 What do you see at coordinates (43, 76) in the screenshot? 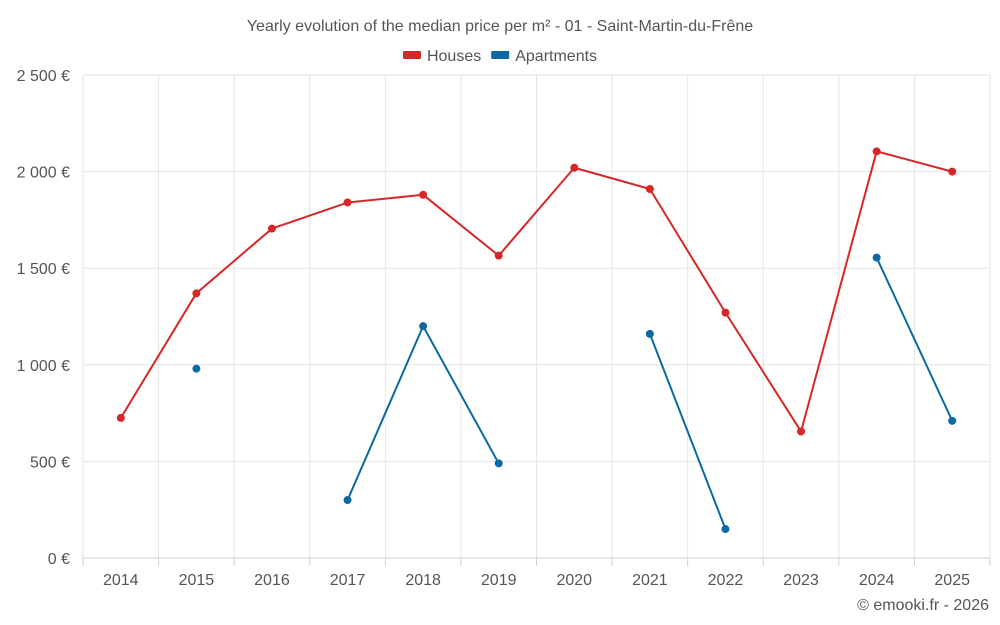
I see `y-tick-label: 2 500 €` at bounding box center [43, 76].